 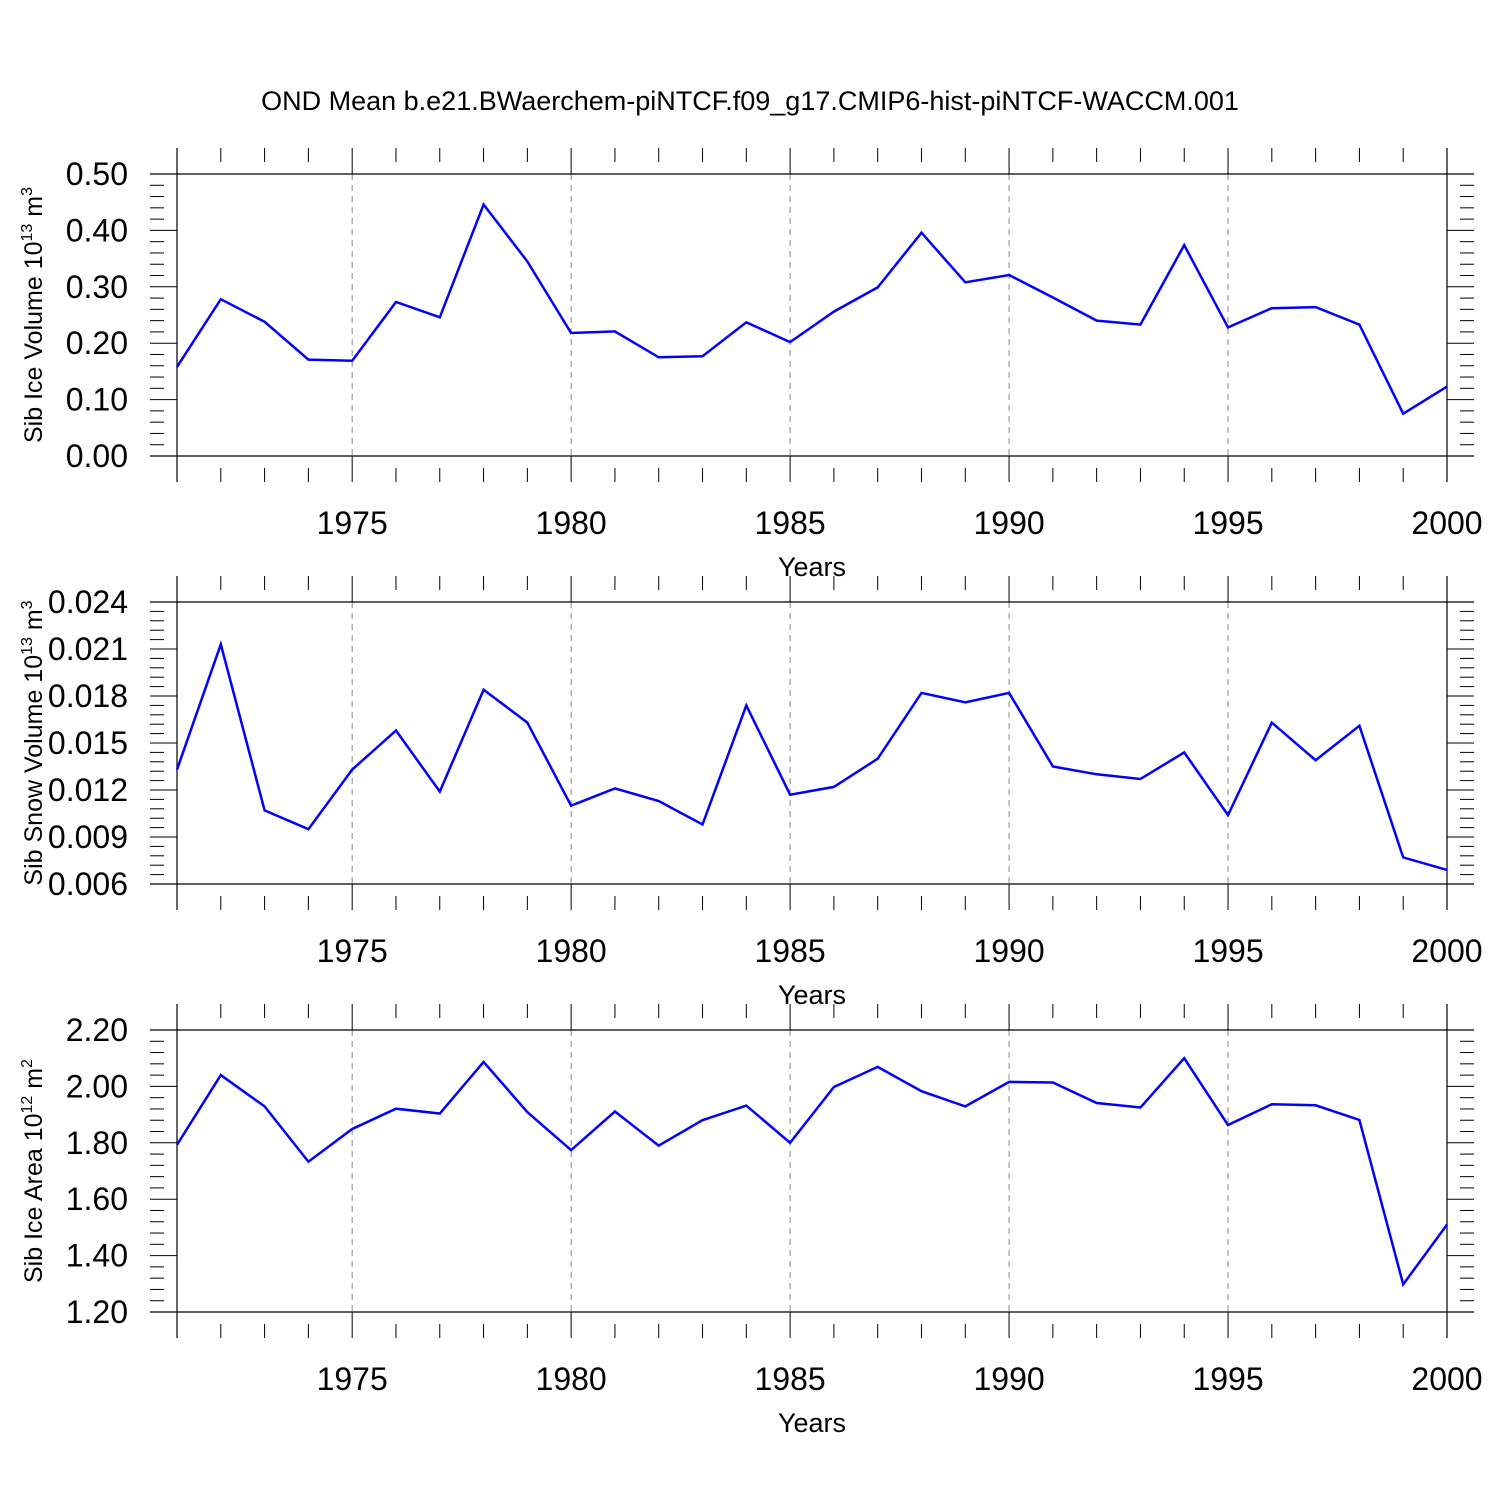 What do you see at coordinates (97, 174) in the screenshot?
I see `y-tick-label: 0.50` at bounding box center [97, 174].